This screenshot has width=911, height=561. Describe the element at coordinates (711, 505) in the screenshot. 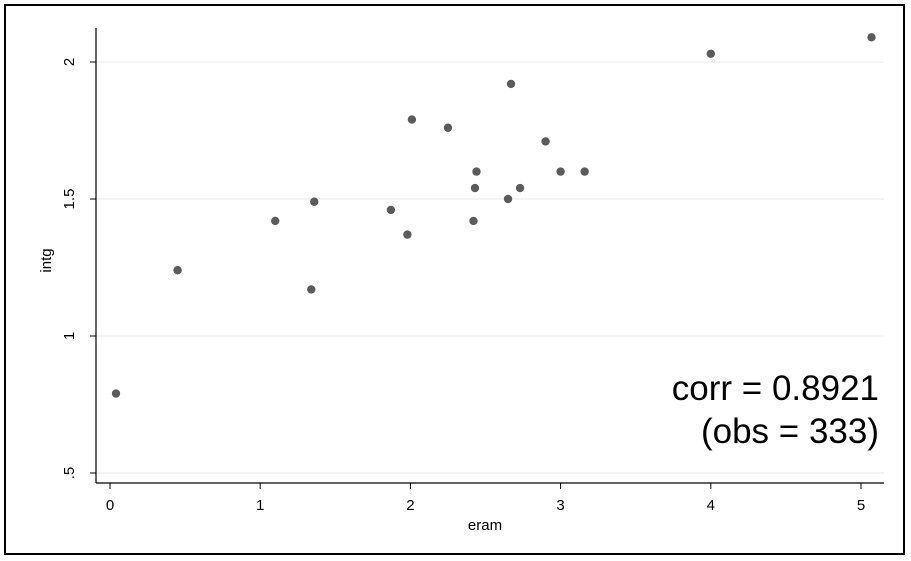

I see `x-tick-label: 4` at that location.